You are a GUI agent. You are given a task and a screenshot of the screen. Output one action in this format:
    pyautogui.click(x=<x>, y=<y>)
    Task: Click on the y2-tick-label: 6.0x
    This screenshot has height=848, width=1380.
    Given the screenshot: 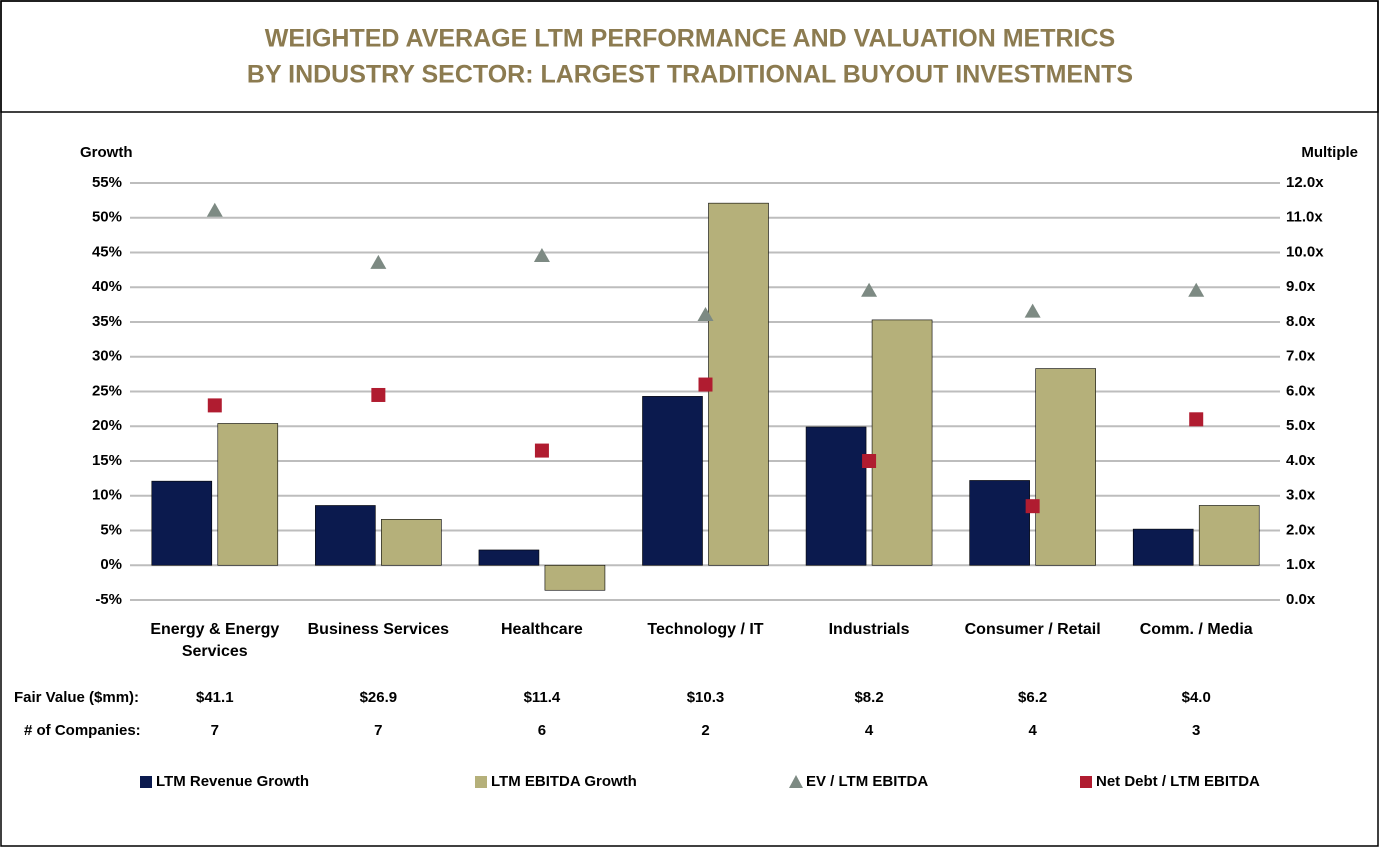 What is the action you would take?
    pyautogui.click(x=1301, y=390)
    